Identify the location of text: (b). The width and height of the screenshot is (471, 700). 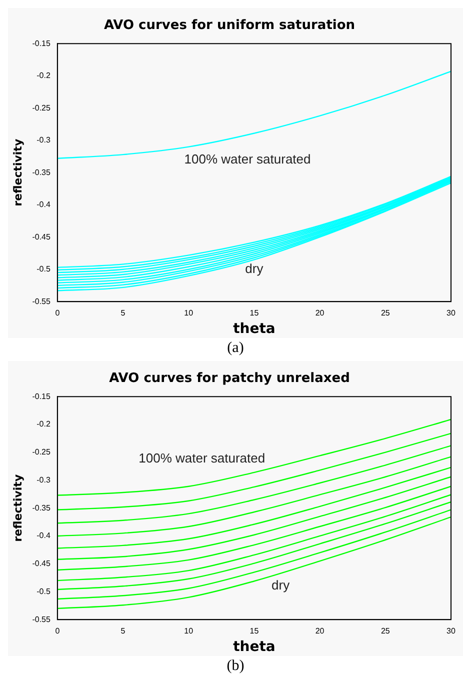
(236, 666).